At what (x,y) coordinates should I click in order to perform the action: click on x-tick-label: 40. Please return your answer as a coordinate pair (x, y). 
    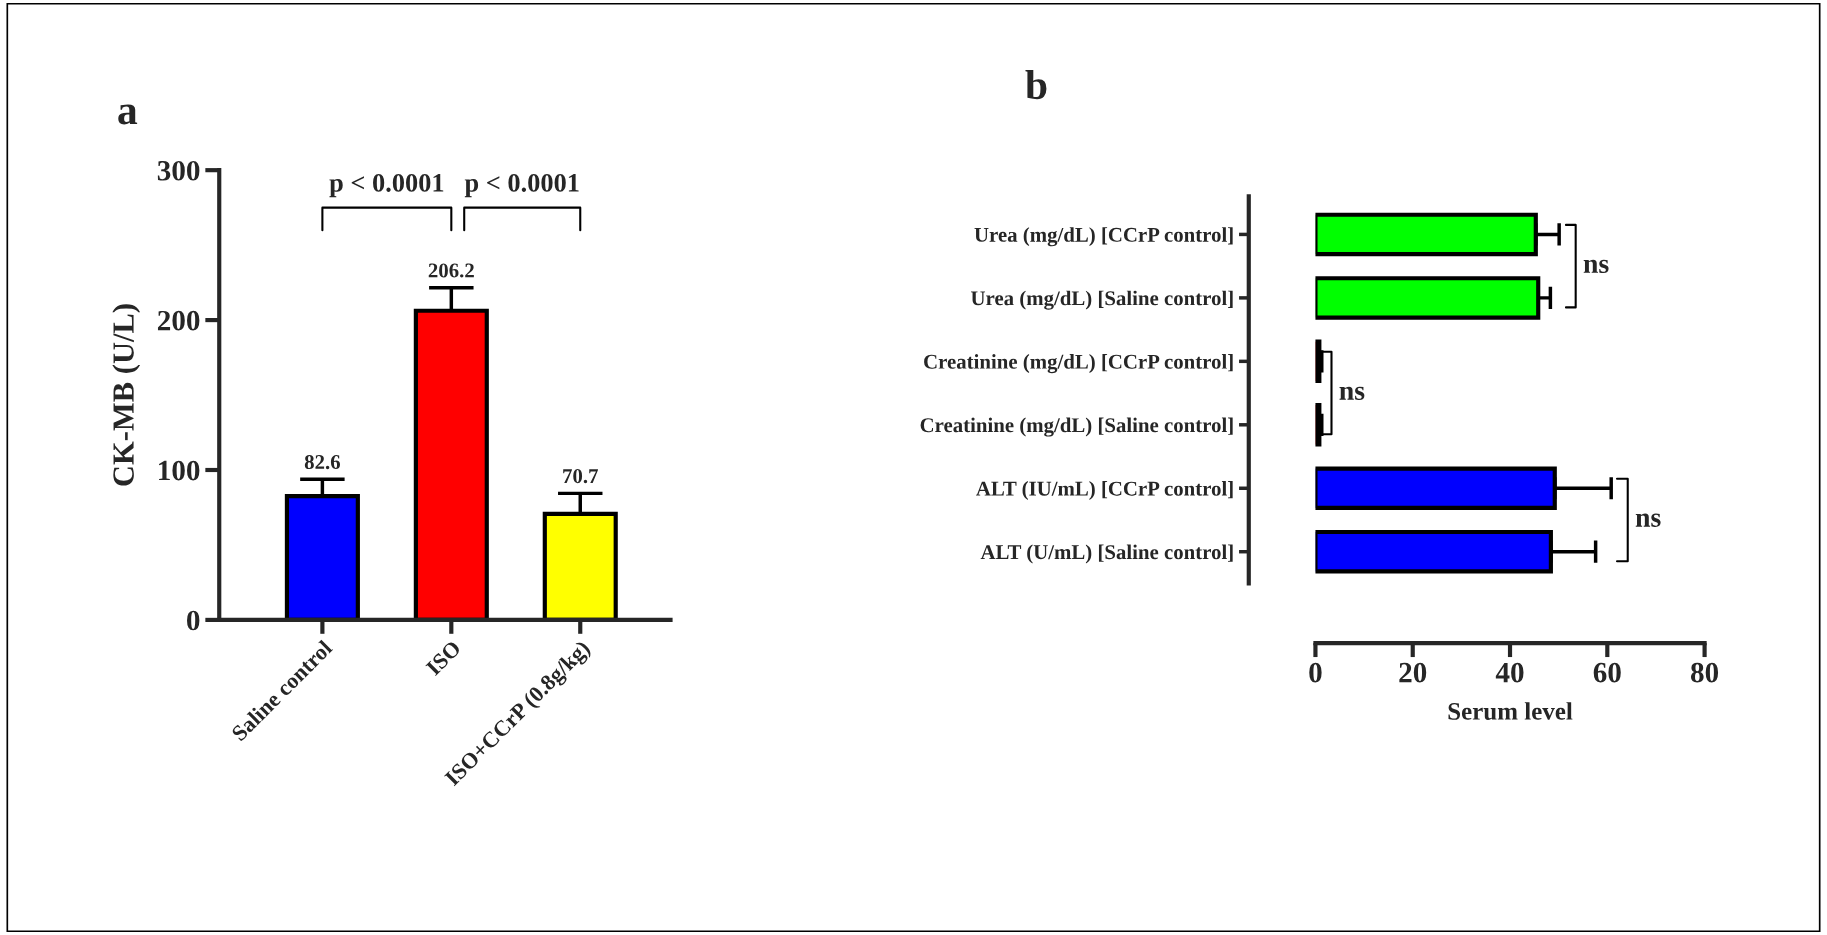
    Looking at the image, I should click on (1509, 672).